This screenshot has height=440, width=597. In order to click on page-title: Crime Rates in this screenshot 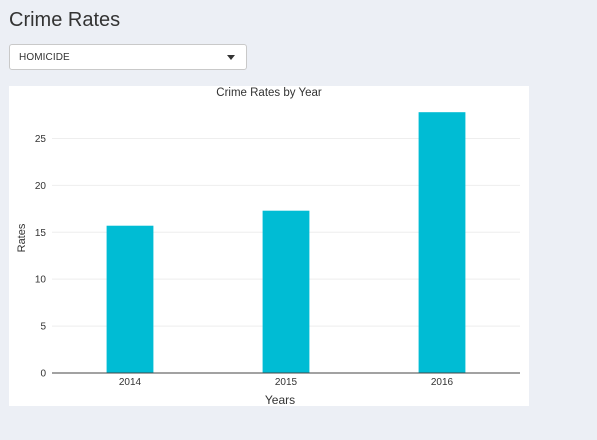, I will do `click(65, 20)`.